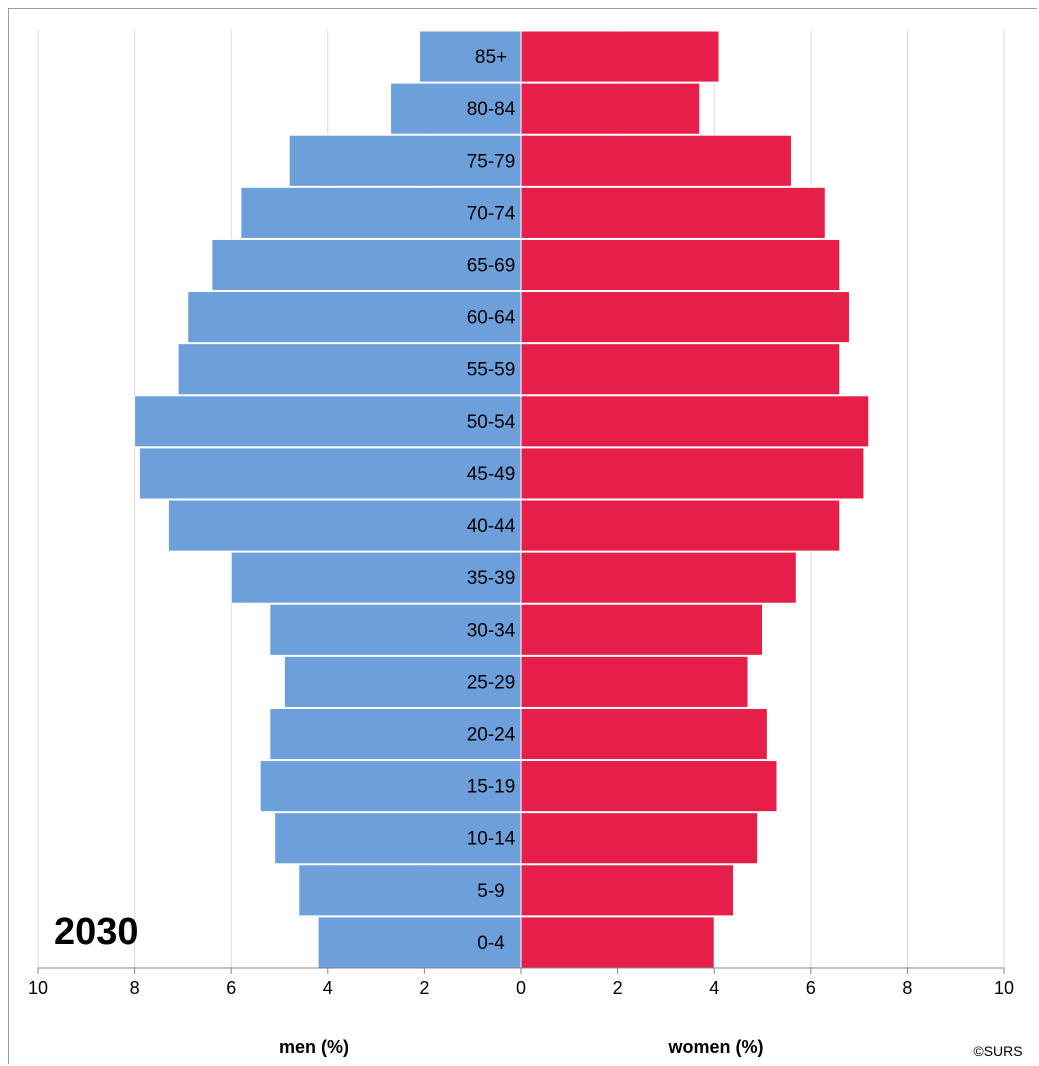 The width and height of the screenshot is (1039, 1066). I want to click on age-label-85+: 85+, so click(491, 57).